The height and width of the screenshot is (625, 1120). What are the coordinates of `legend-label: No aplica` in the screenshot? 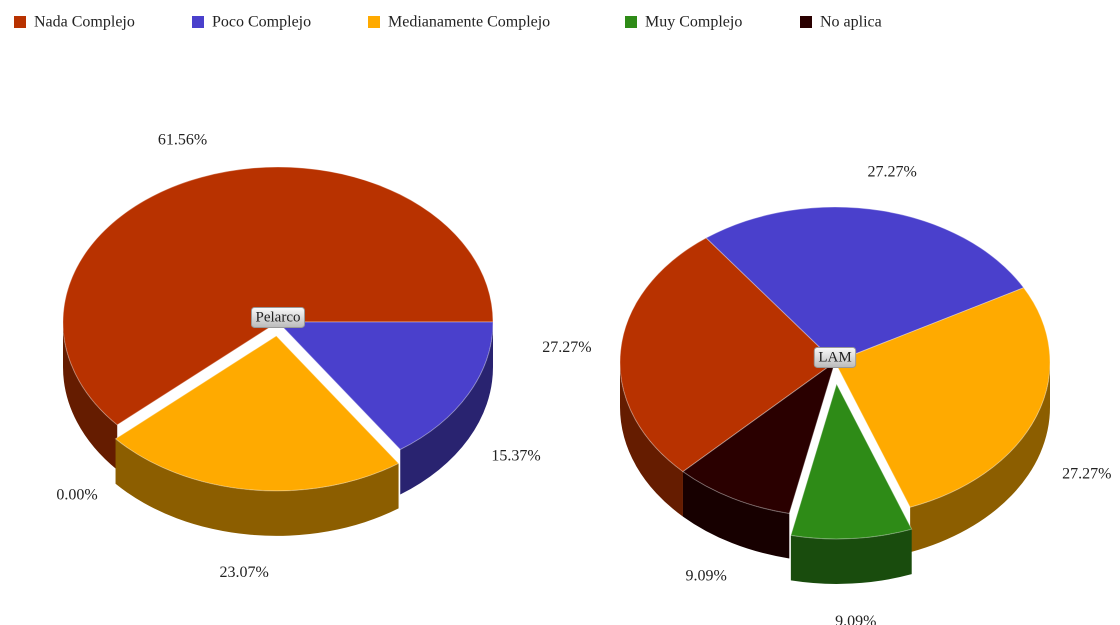 It's located at (851, 22).